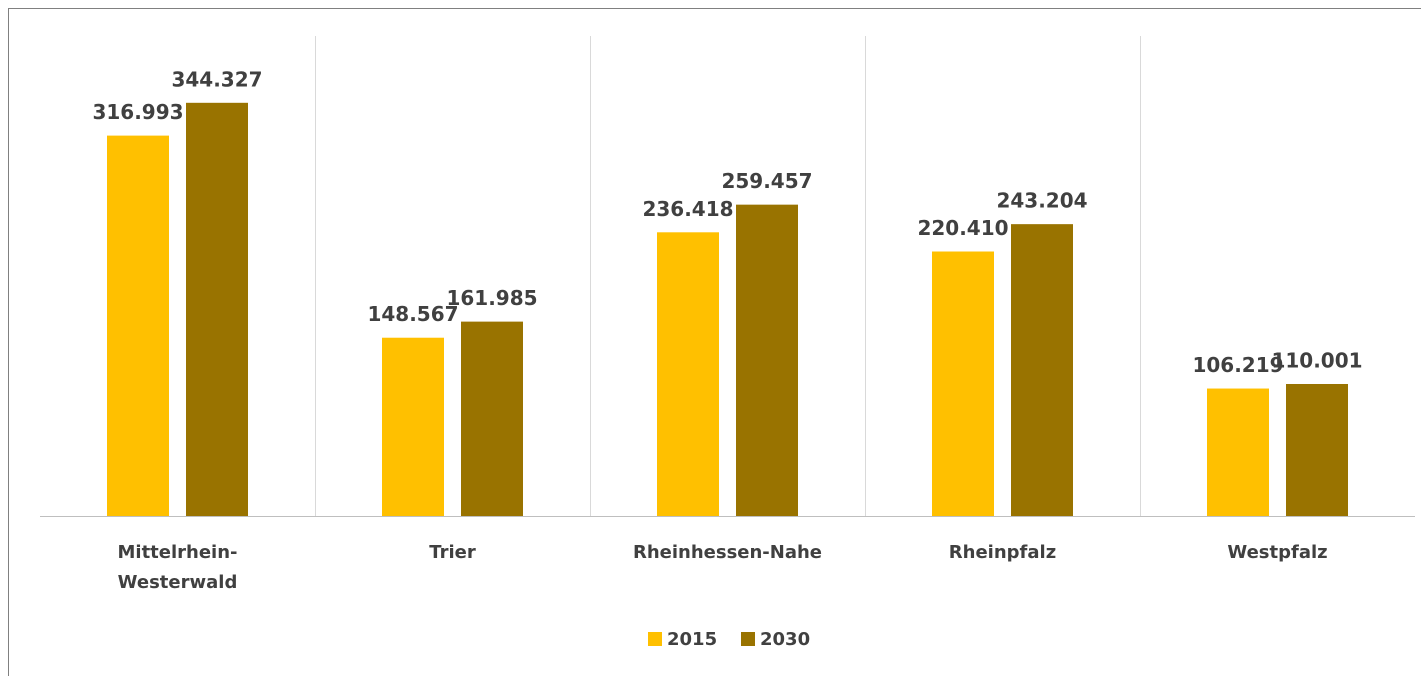  What do you see at coordinates (962, 228) in the screenshot?
I see `value-label: 220.410` at bounding box center [962, 228].